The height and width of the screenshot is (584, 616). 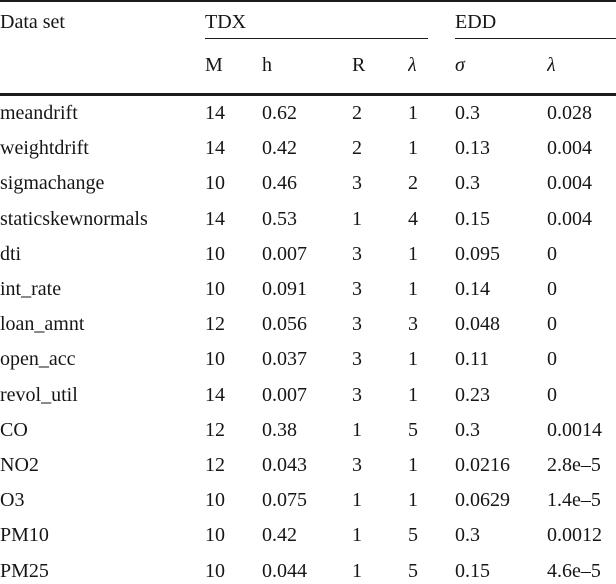 I want to click on table-row: open_acc 10 0.037 3 1 0.11 0, so click(x=308, y=359).